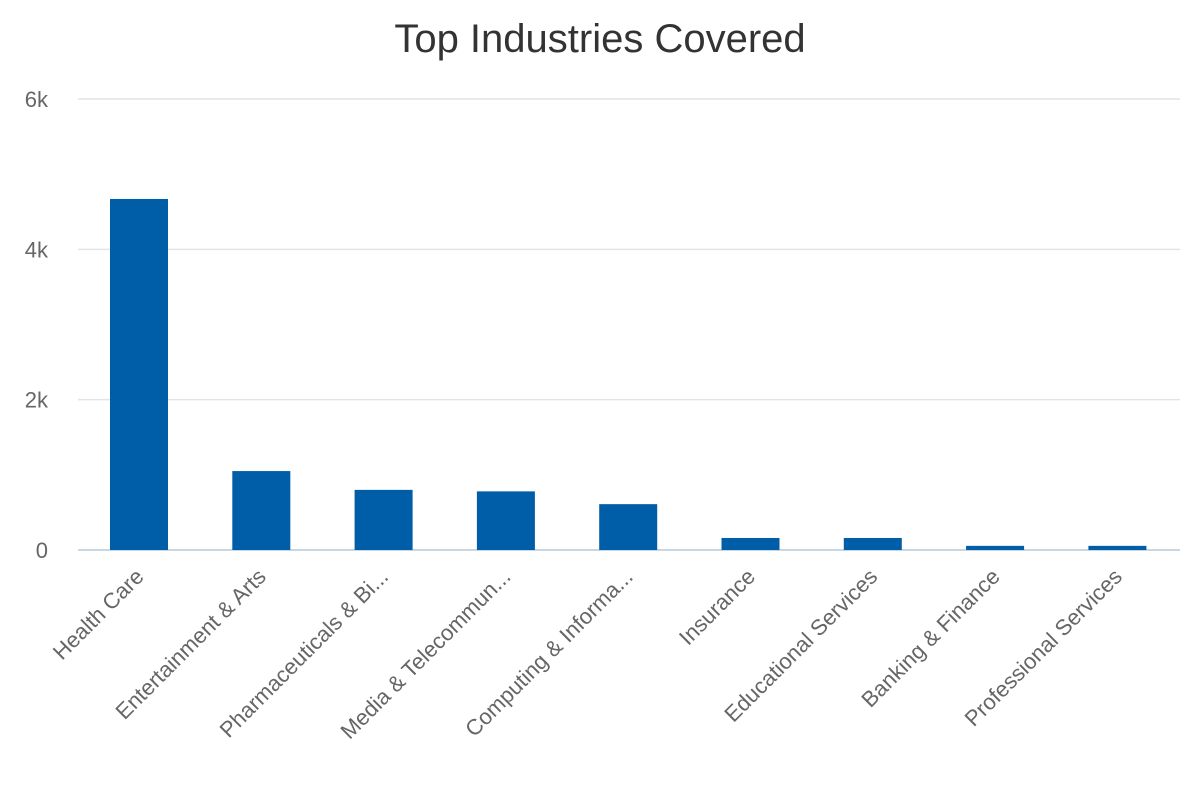  What do you see at coordinates (37, 325) in the screenshot?
I see `y-axis-ticks: 0 2k 4k 6k` at bounding box center [37, 325].